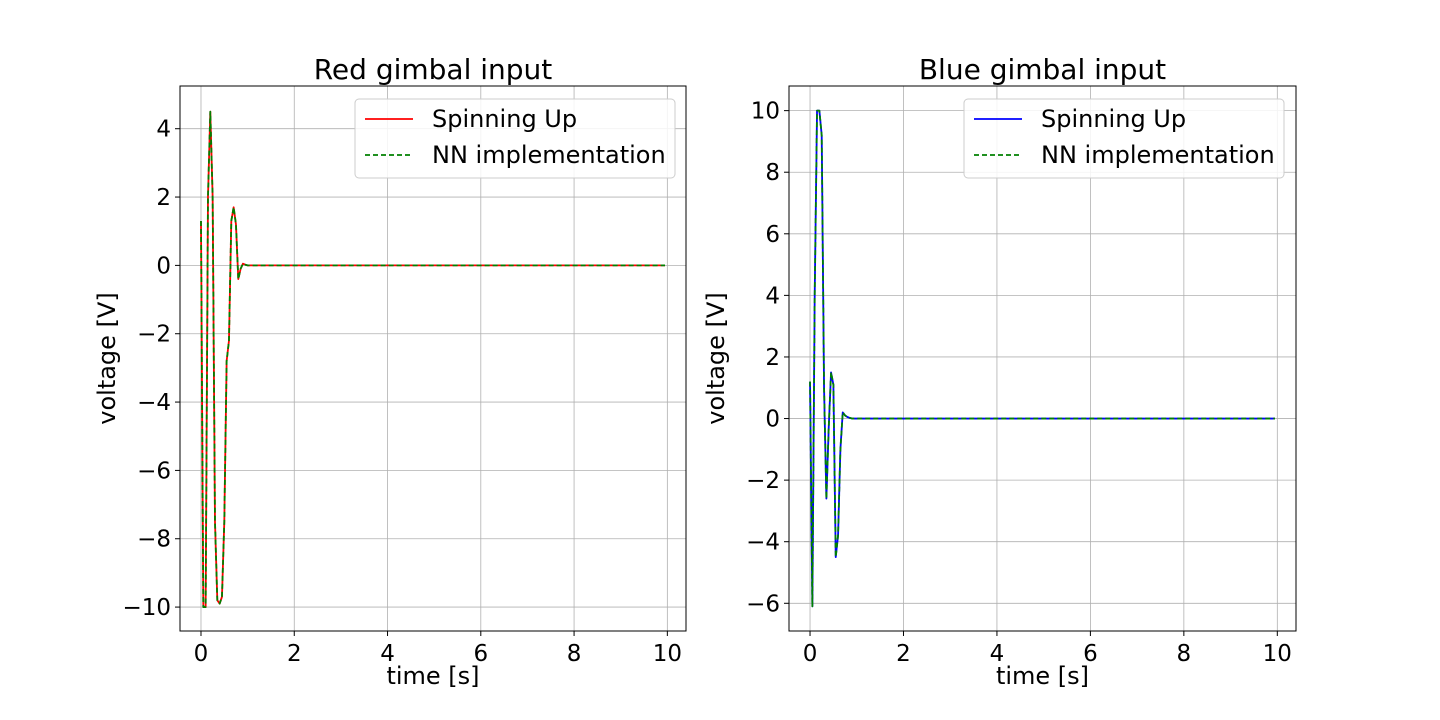 The image size is (1440, 720). Describe the element at coordinates (574, 654) in the screenshot. I see `red-x-tick-label: 8` at that location.